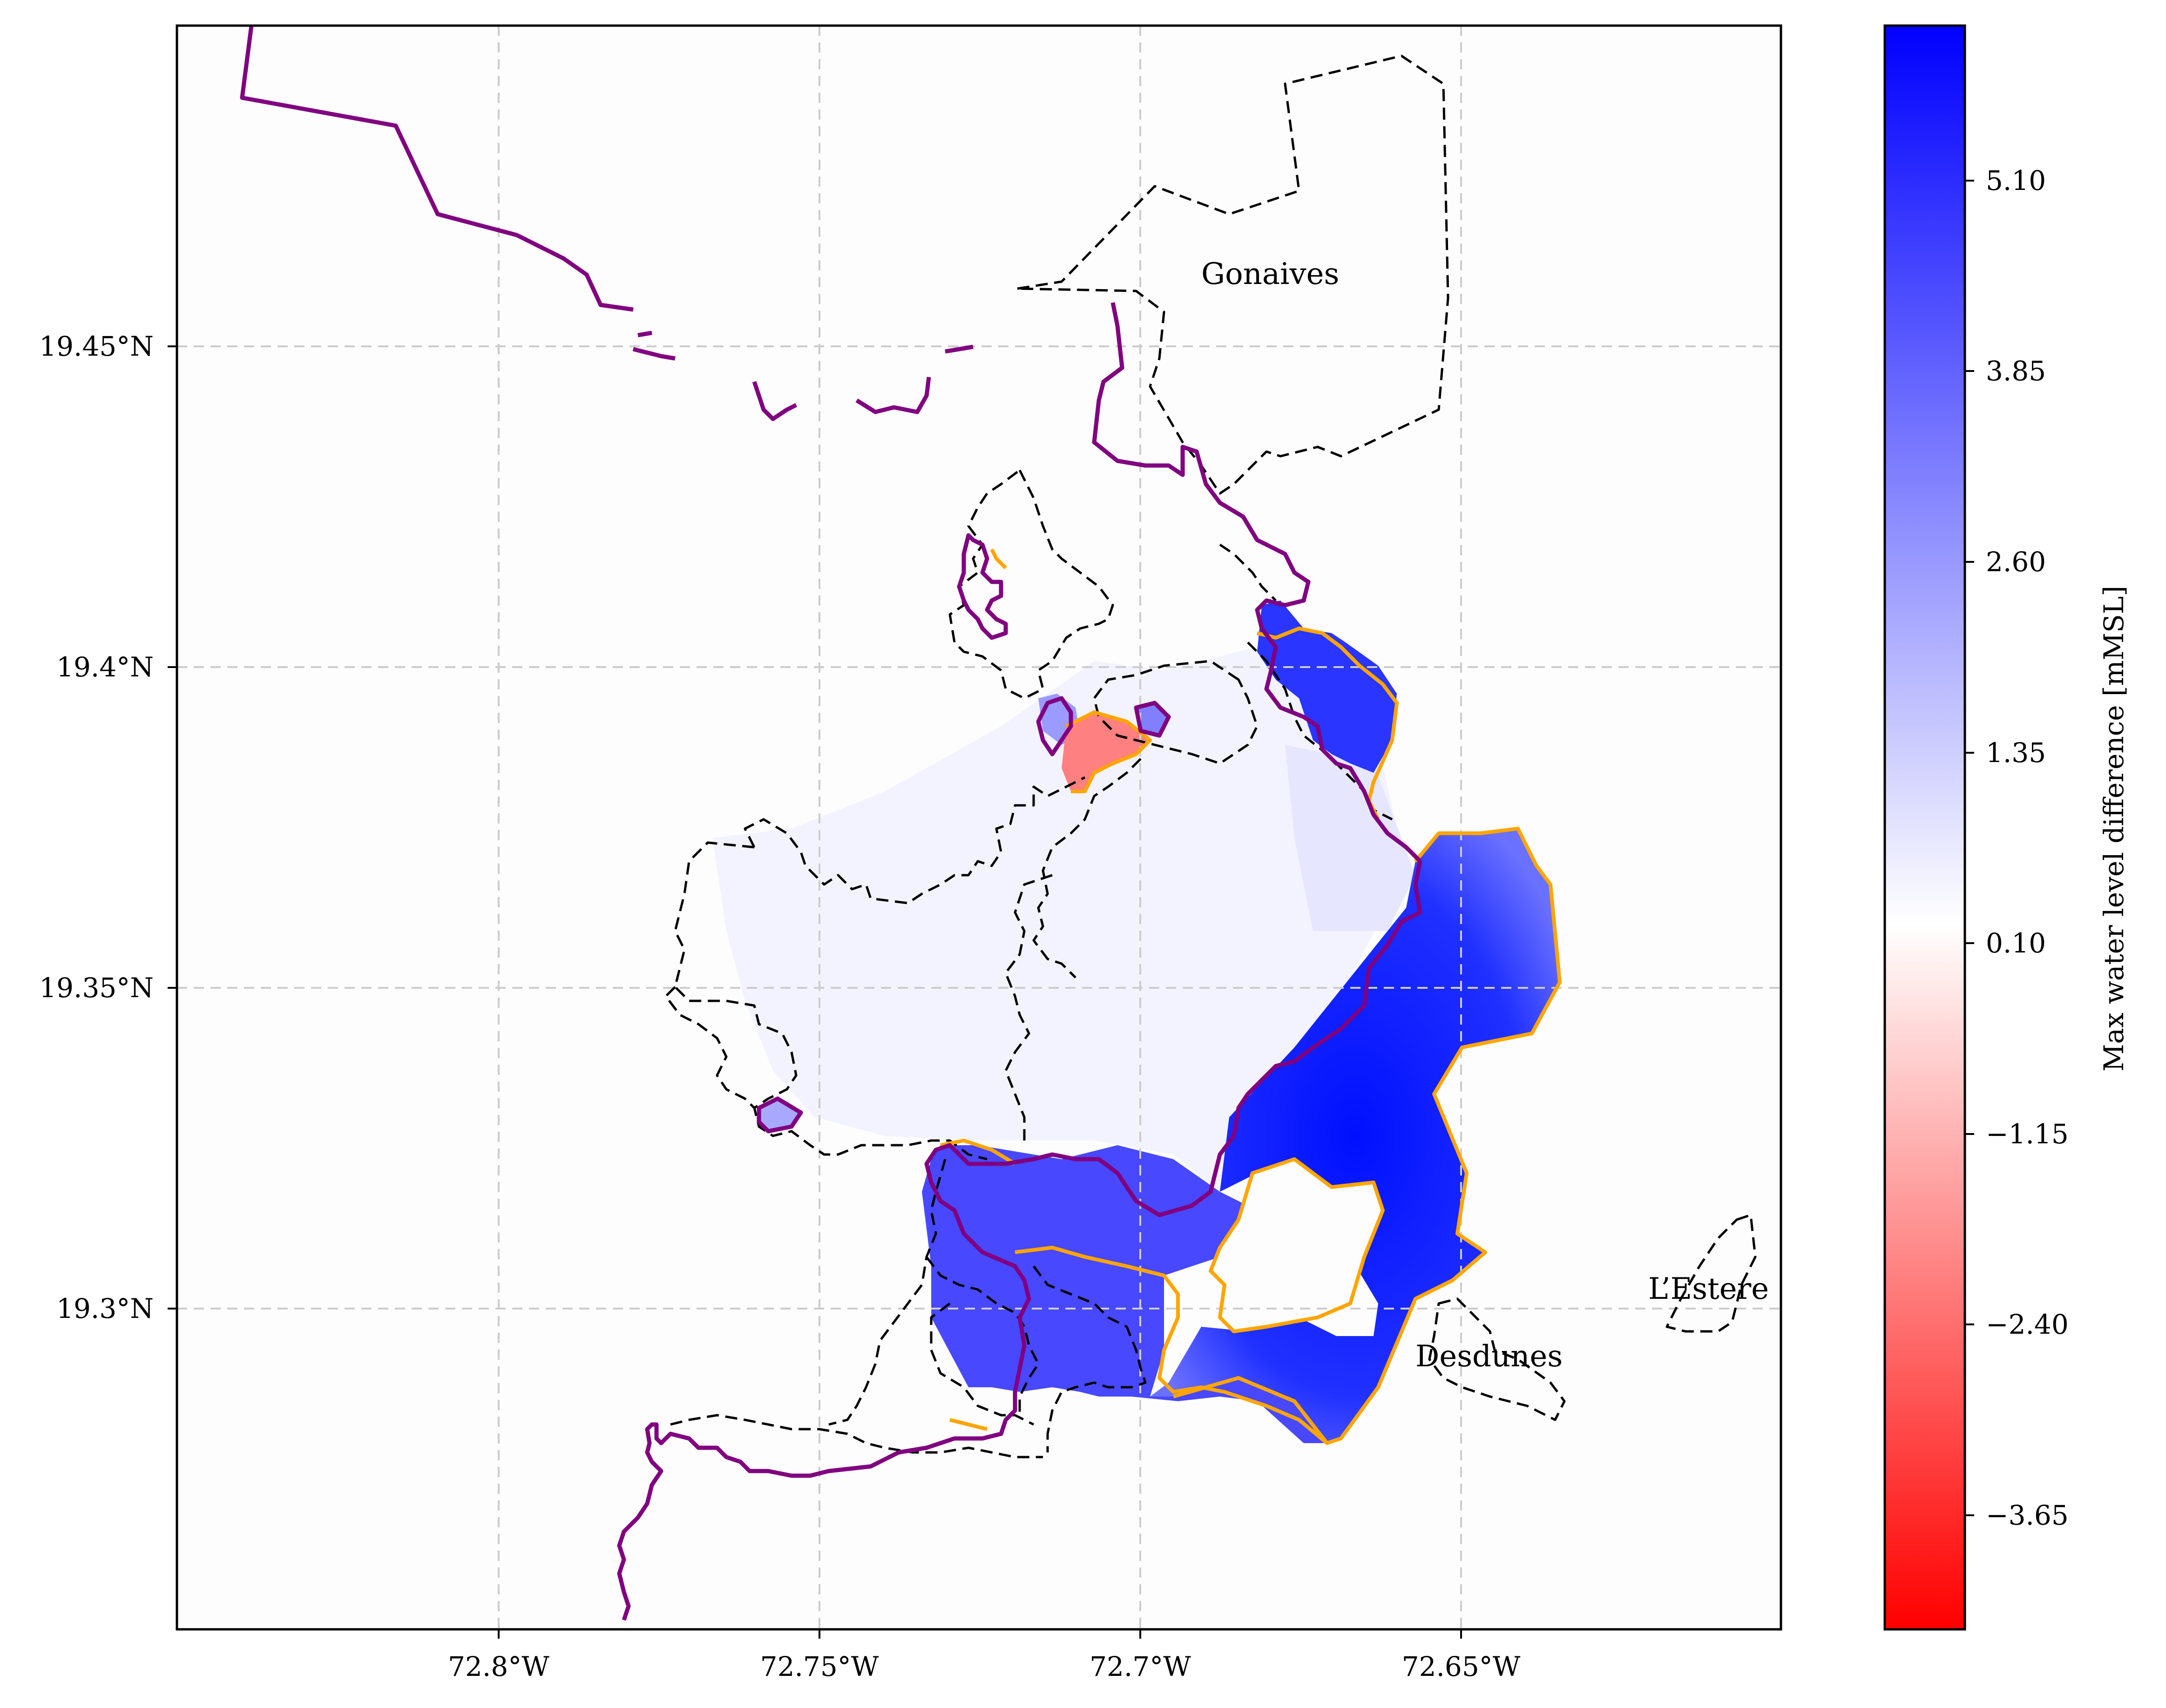 This screenshot has height=1708, width=2166. Describe the element at coordinates (1708, 1289) in the screenshot. I see `place-label-lestere: L’Estere` at that location.